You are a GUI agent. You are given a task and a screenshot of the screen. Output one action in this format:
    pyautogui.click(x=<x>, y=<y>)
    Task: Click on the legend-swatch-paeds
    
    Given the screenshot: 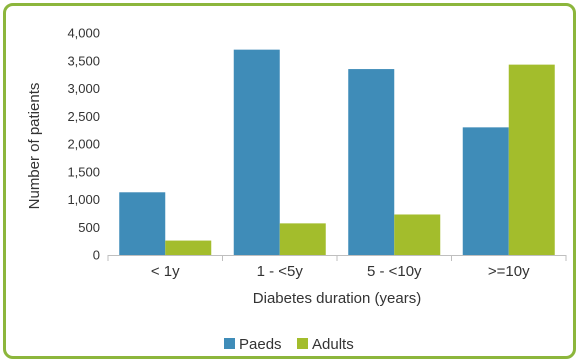 What is the action you would take?
    pyautogui.click(x=229, y=343)
    